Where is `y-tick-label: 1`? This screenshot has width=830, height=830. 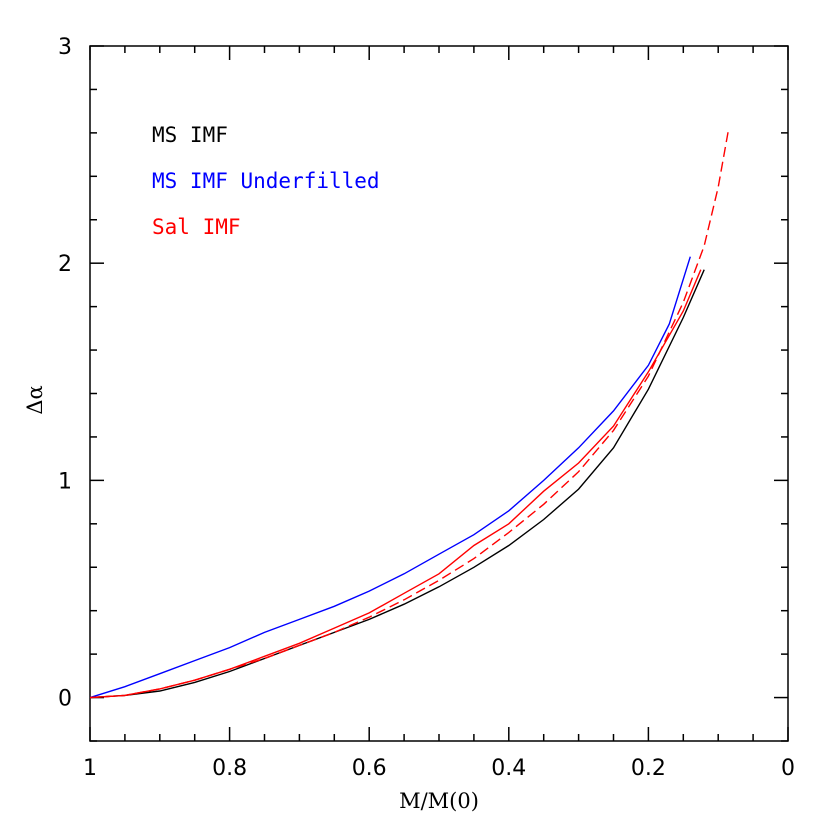 y-tick-label: 1 is located at coordinates (65, 481).